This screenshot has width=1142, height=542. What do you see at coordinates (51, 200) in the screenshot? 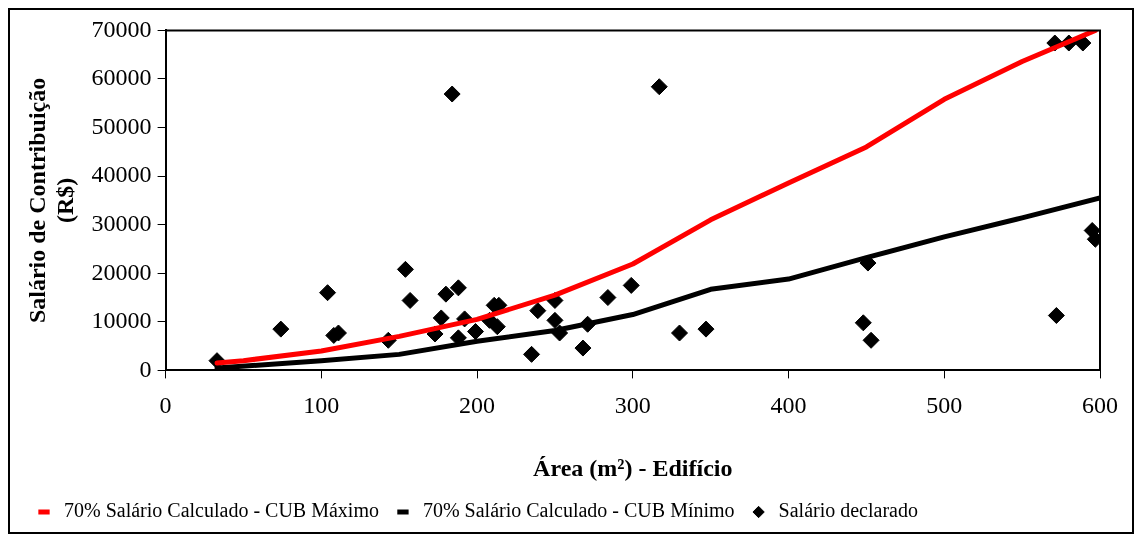
I see `y-axis-title: Salário de Contribuição (R$)` at bounding box center [51, 200].